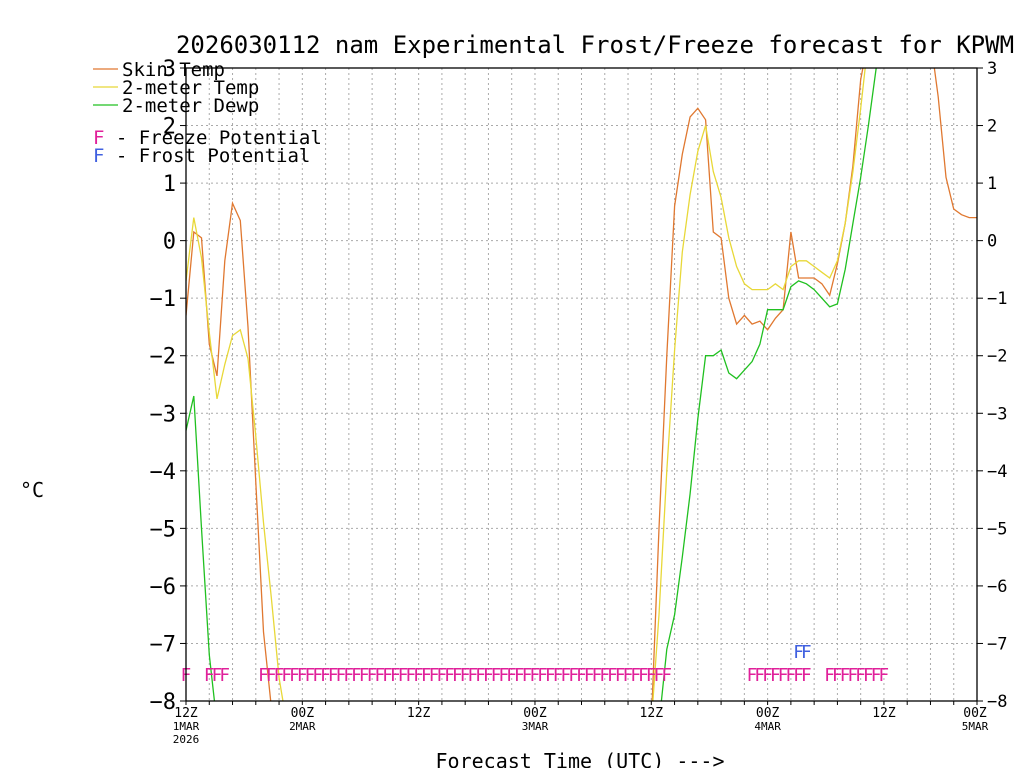 Image resolution: width=1024 pixels, height=768 pixels. Describe the element at coordinates (163, 702) in the screenshot. I see `y-tick-label-left: −8` at that location.